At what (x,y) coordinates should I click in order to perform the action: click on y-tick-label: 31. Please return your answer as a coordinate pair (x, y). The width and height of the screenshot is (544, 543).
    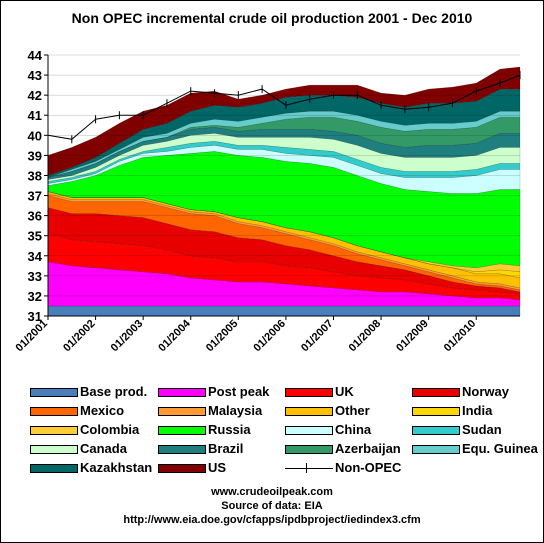
    Looking at the image, I should click on (35, 316).